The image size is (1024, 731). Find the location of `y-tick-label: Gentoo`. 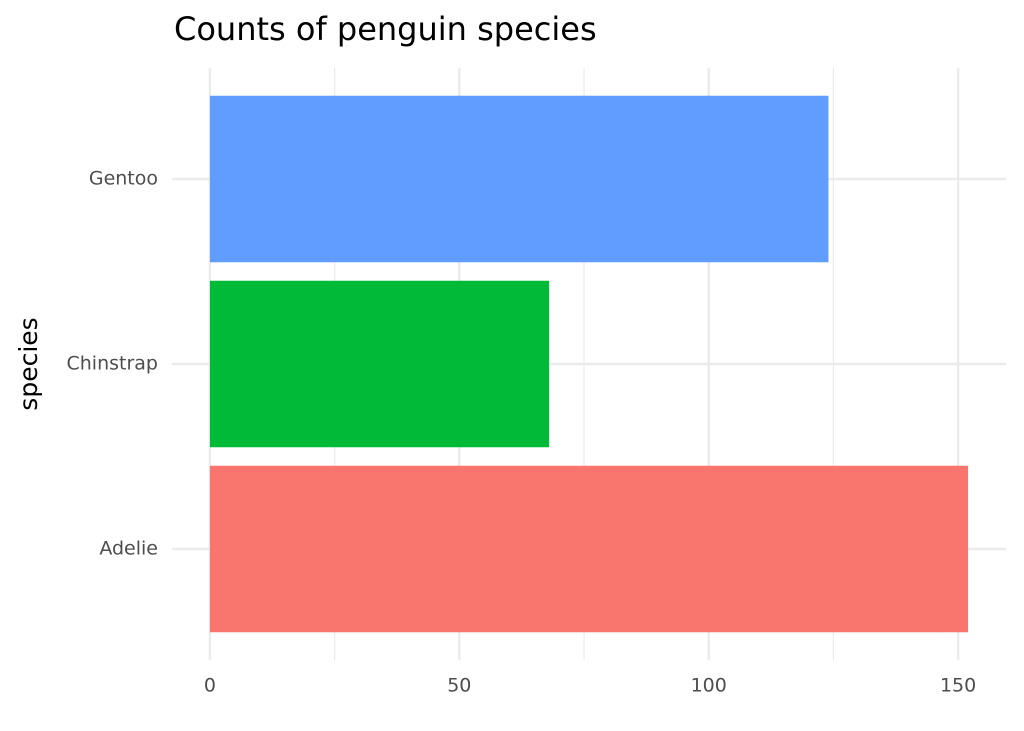

y-tick-label: Gentoo is located at coordinates (123, 179).